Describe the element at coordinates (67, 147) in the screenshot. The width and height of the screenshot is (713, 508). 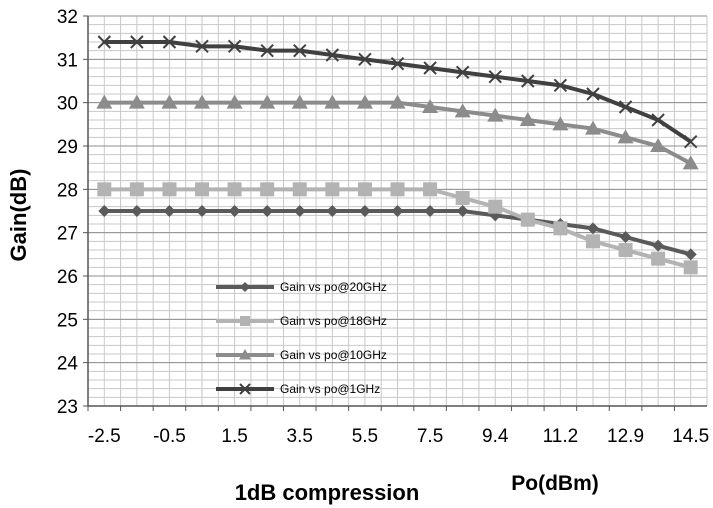
I see `y-tick-label: 29` at that location.